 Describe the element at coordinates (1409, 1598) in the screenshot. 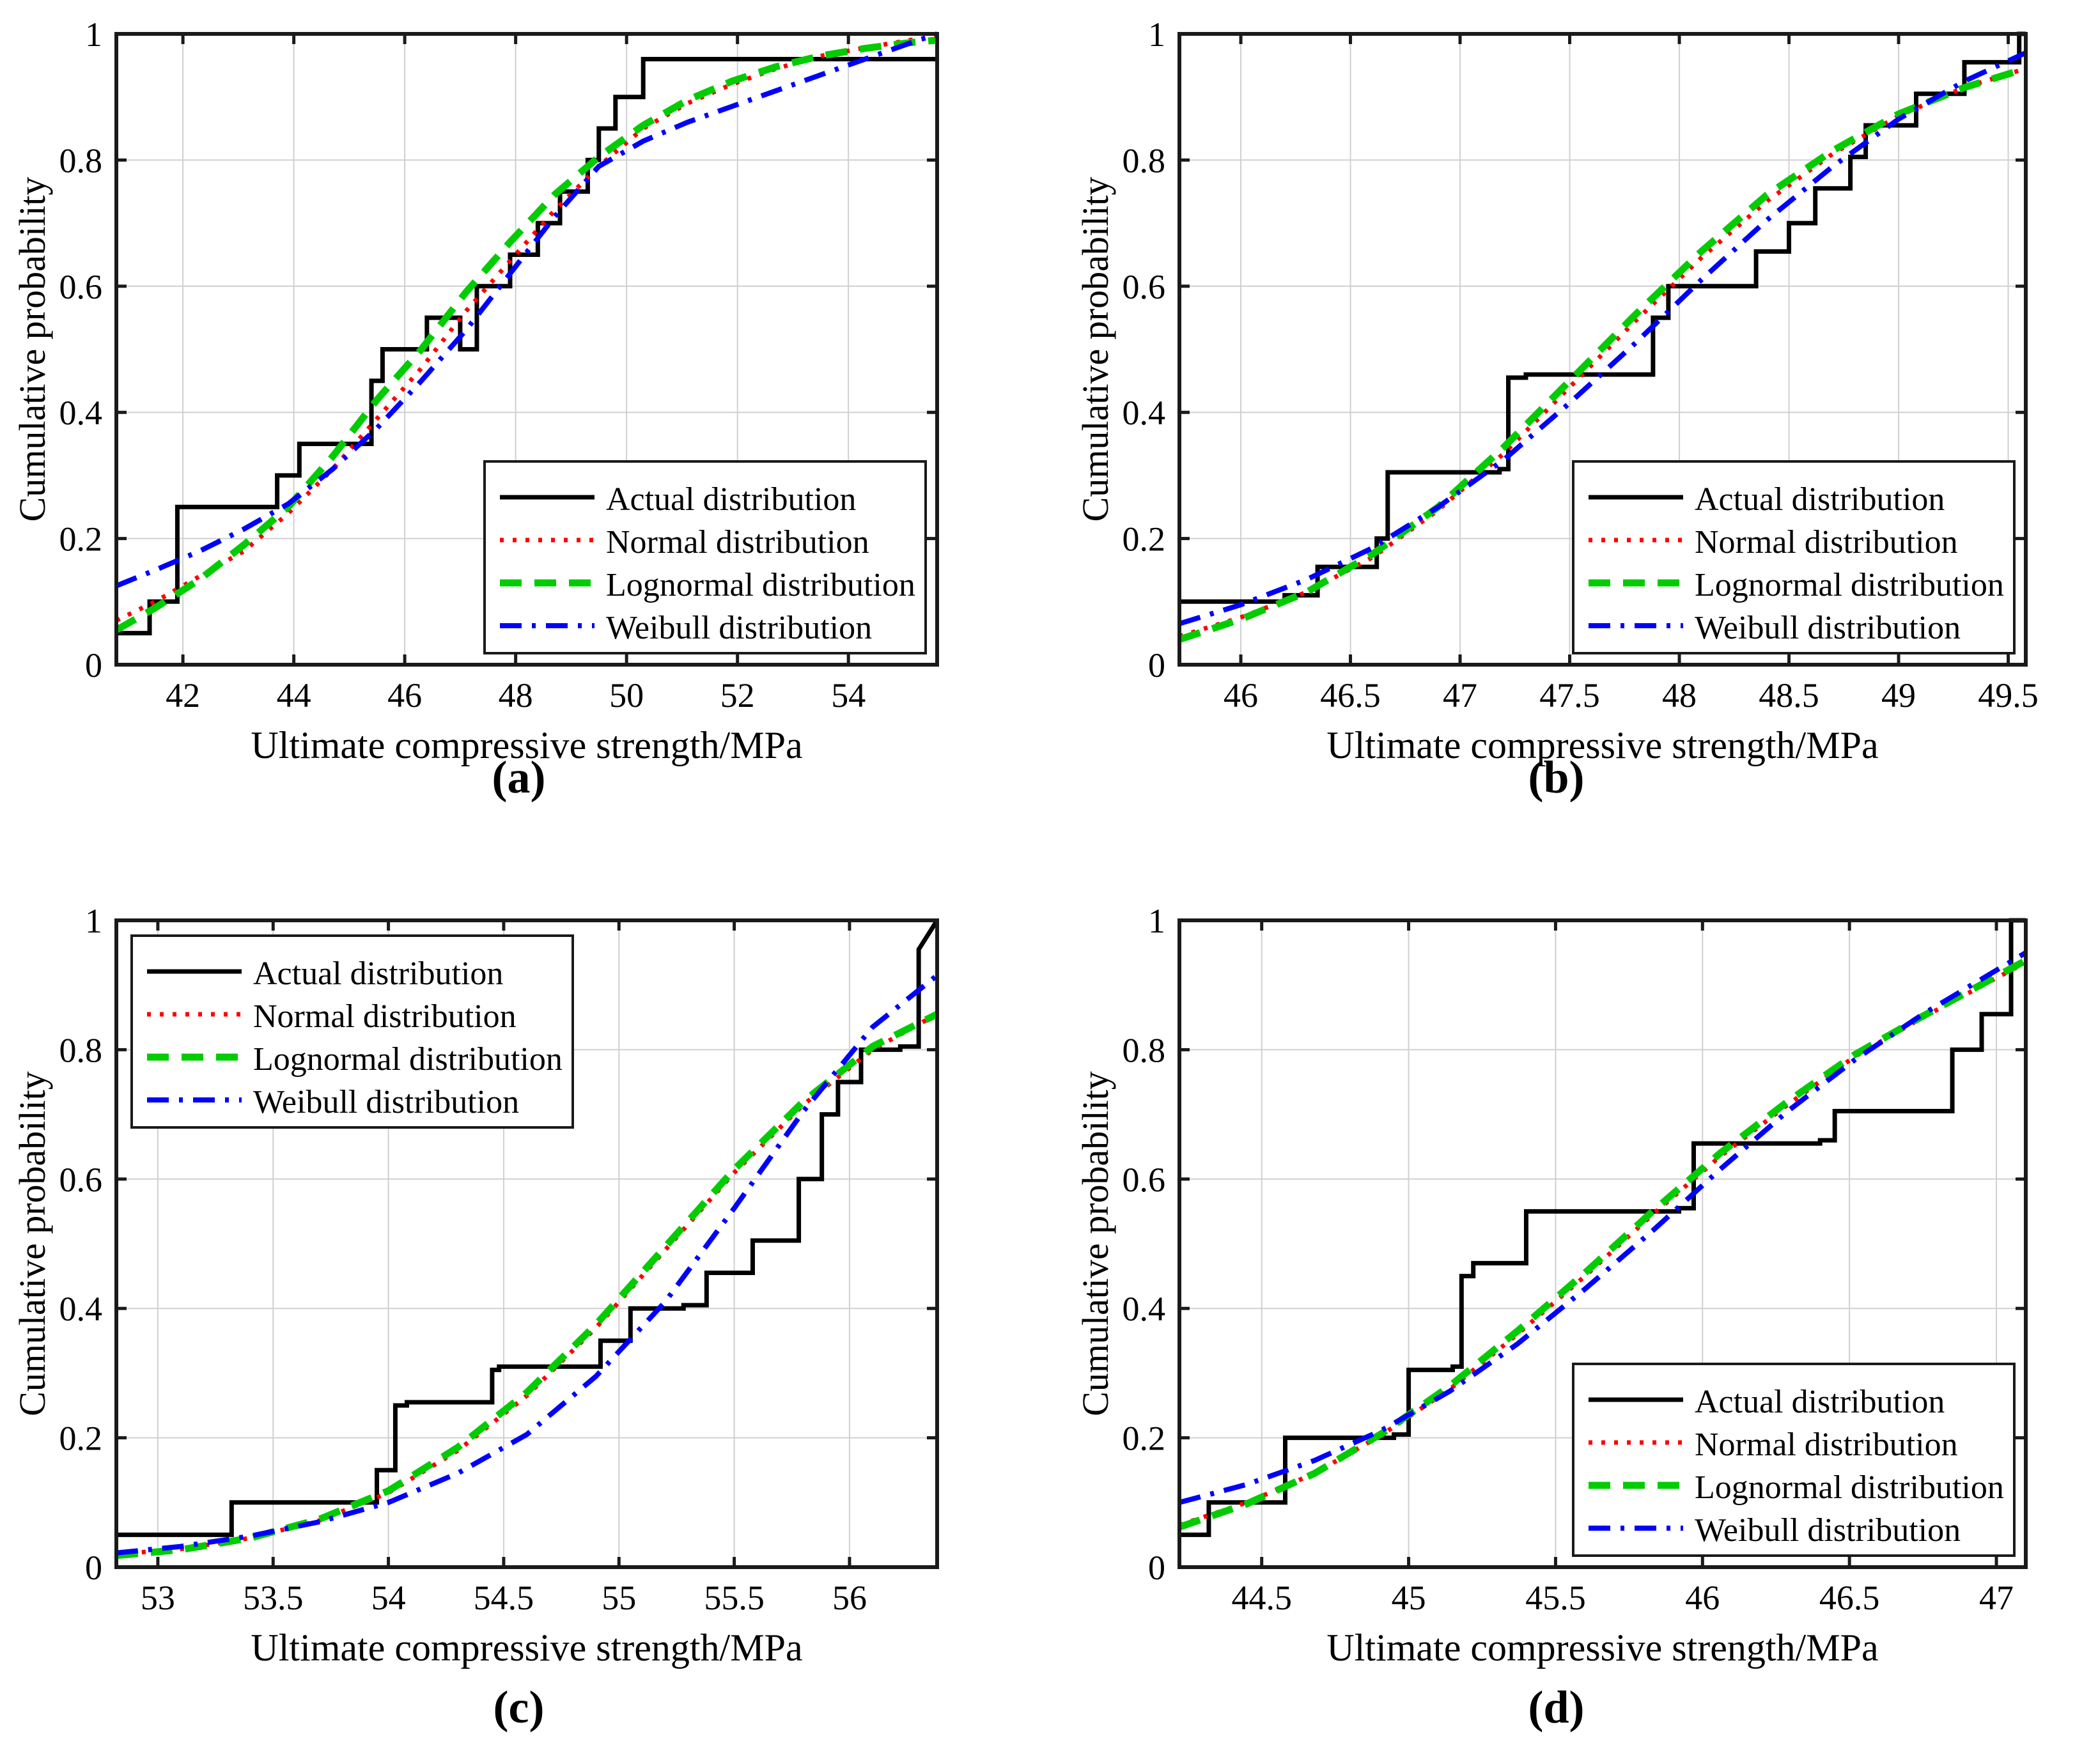

I see `x-tick-label: 45` at that location.